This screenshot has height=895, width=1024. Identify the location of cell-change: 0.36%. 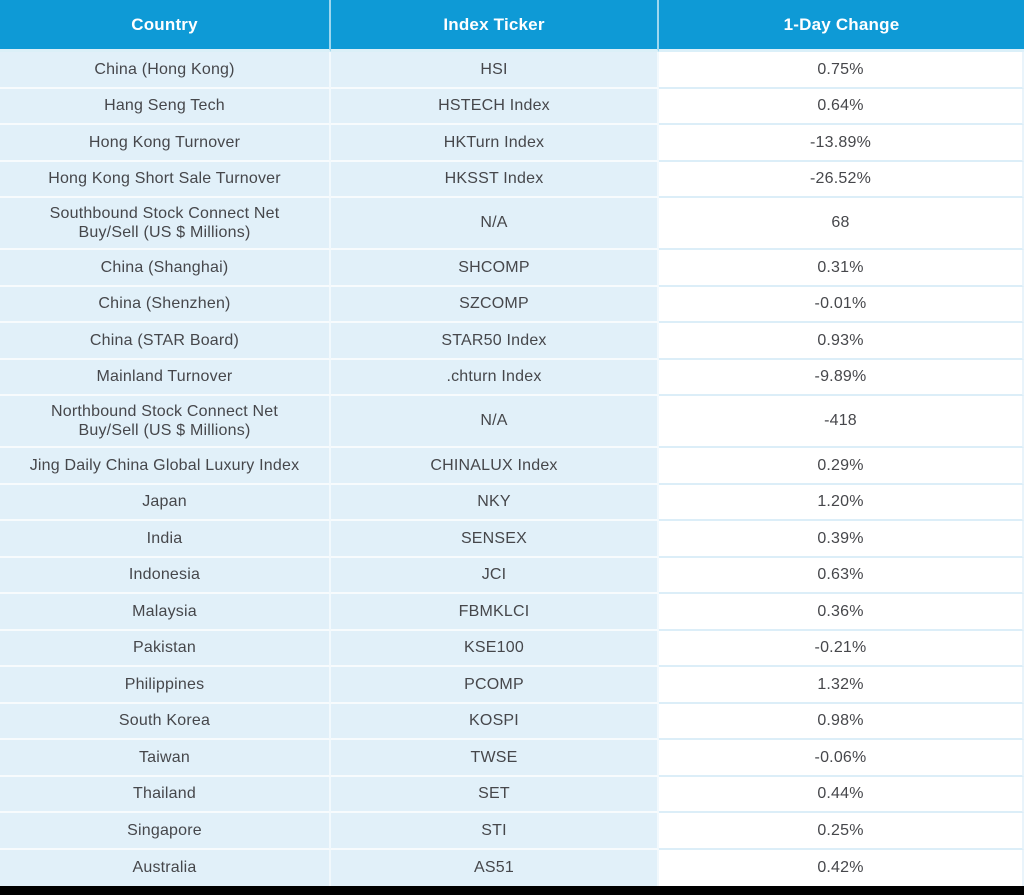
(841, 612).